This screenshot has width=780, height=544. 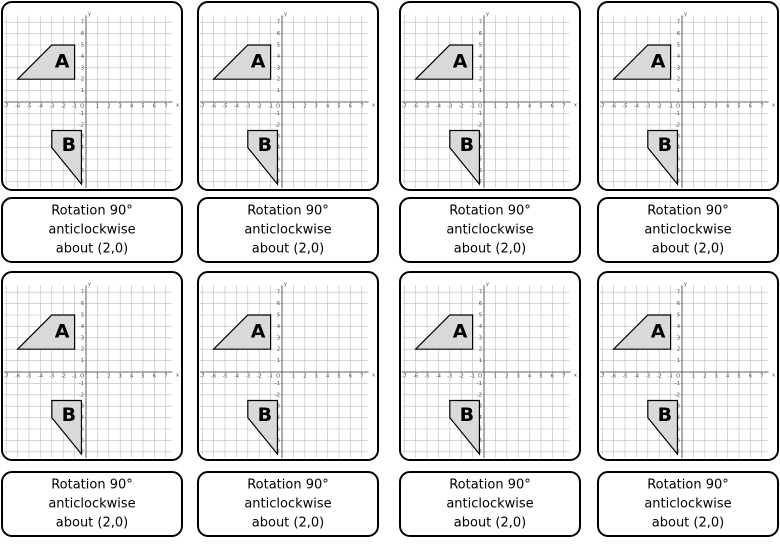 I want to click on x-tick-label: -5, so click(x=427, y=107).